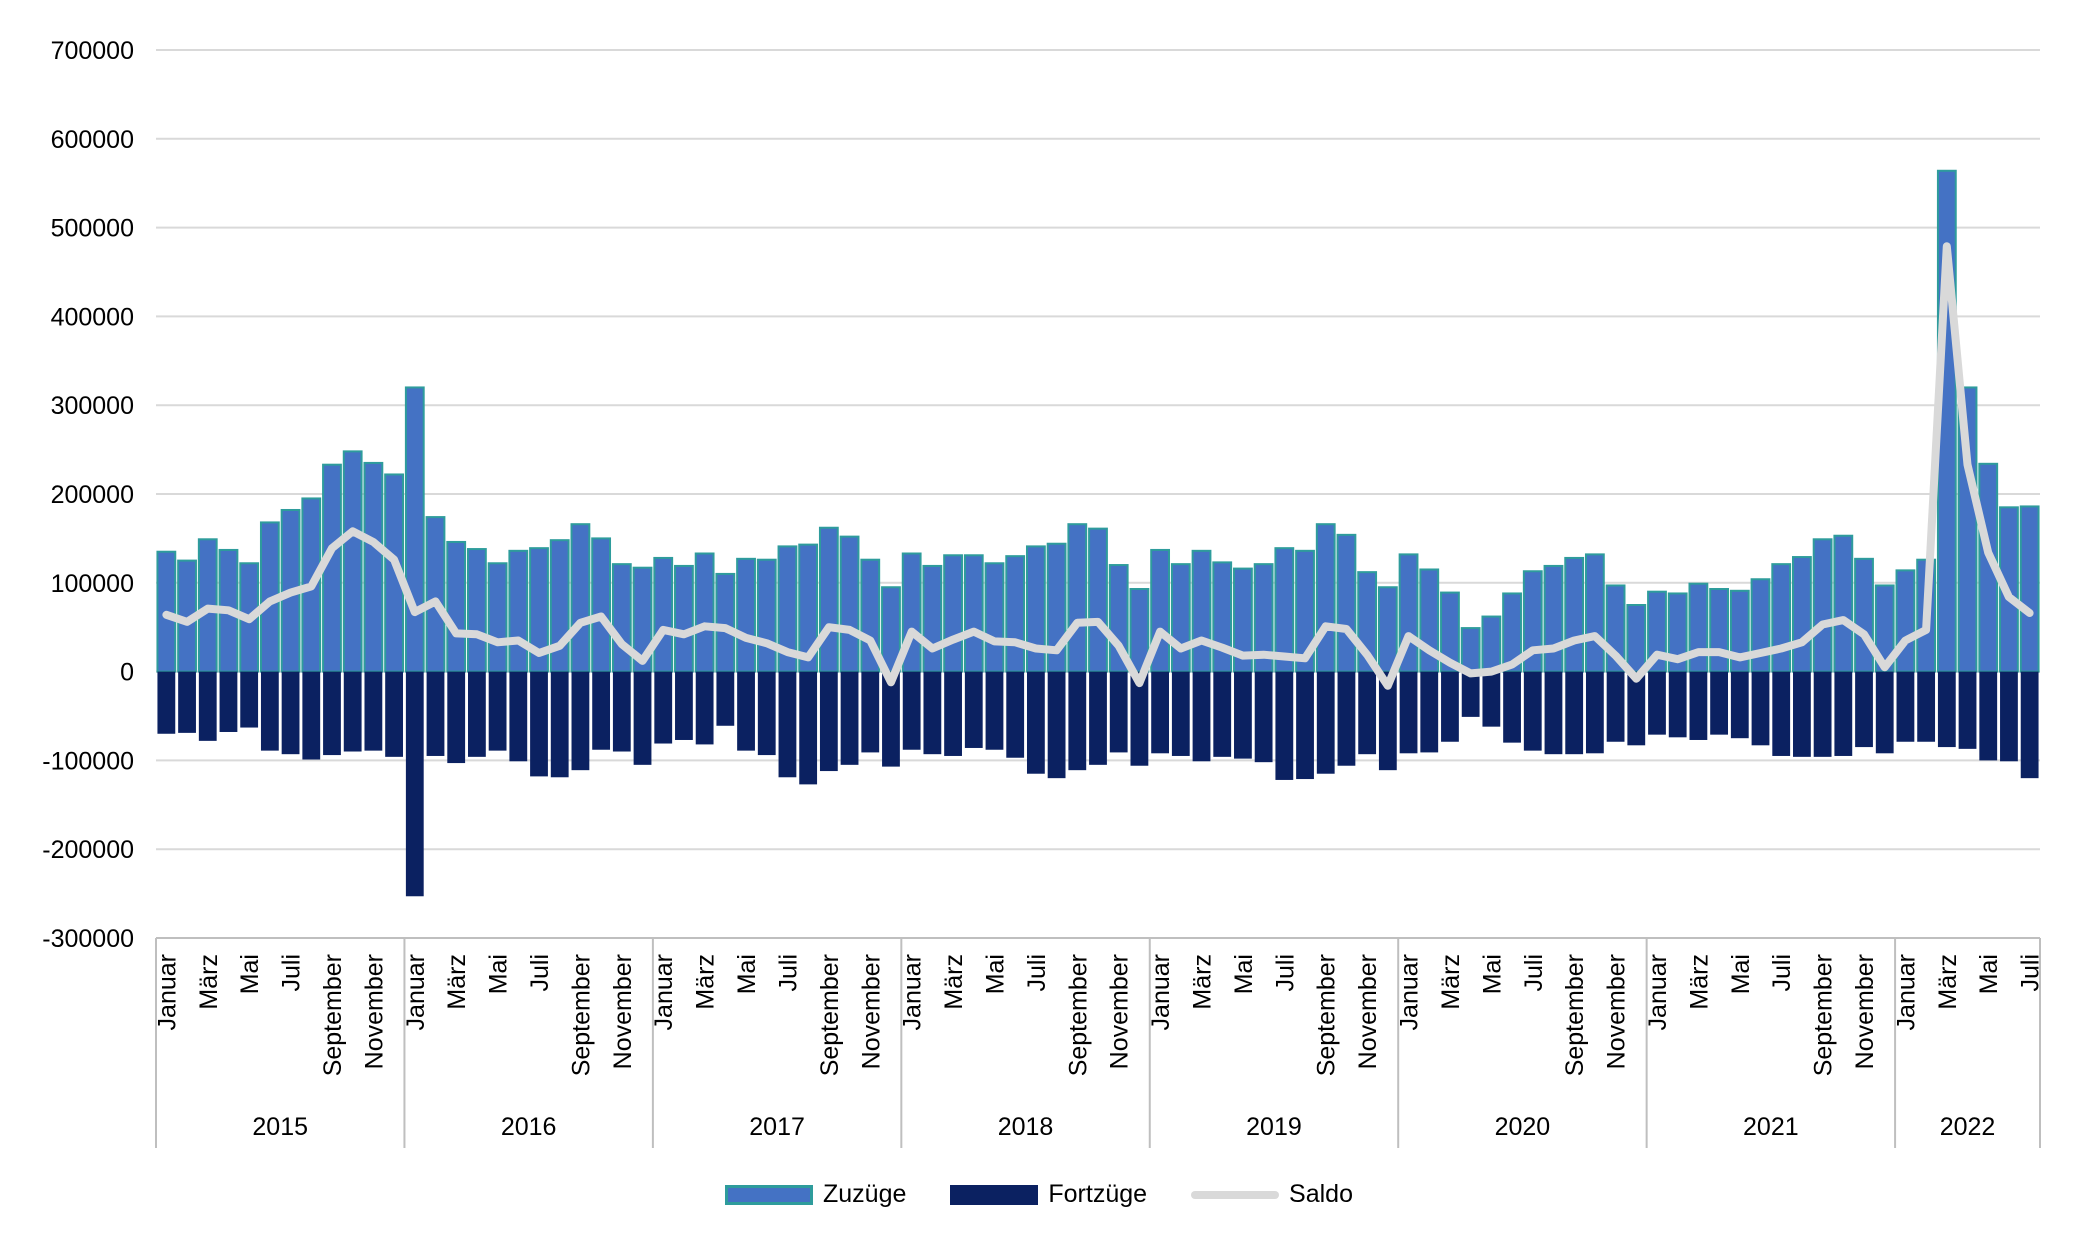 The width and height of the screenshot is (2078, 1247). Describe the element at coordinates (92, 406) in the screenshot. I see `y-tick-label: 300000` at that location.